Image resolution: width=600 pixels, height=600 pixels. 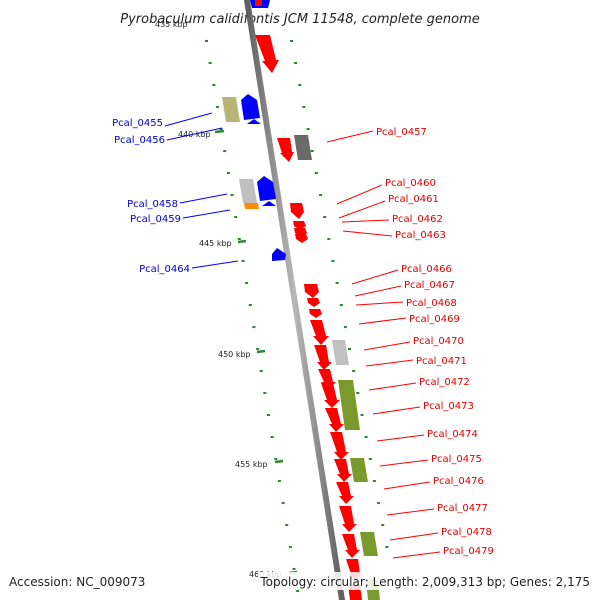 I want to click on gene-pcal-0457-gray, so click(x=303, y=147).